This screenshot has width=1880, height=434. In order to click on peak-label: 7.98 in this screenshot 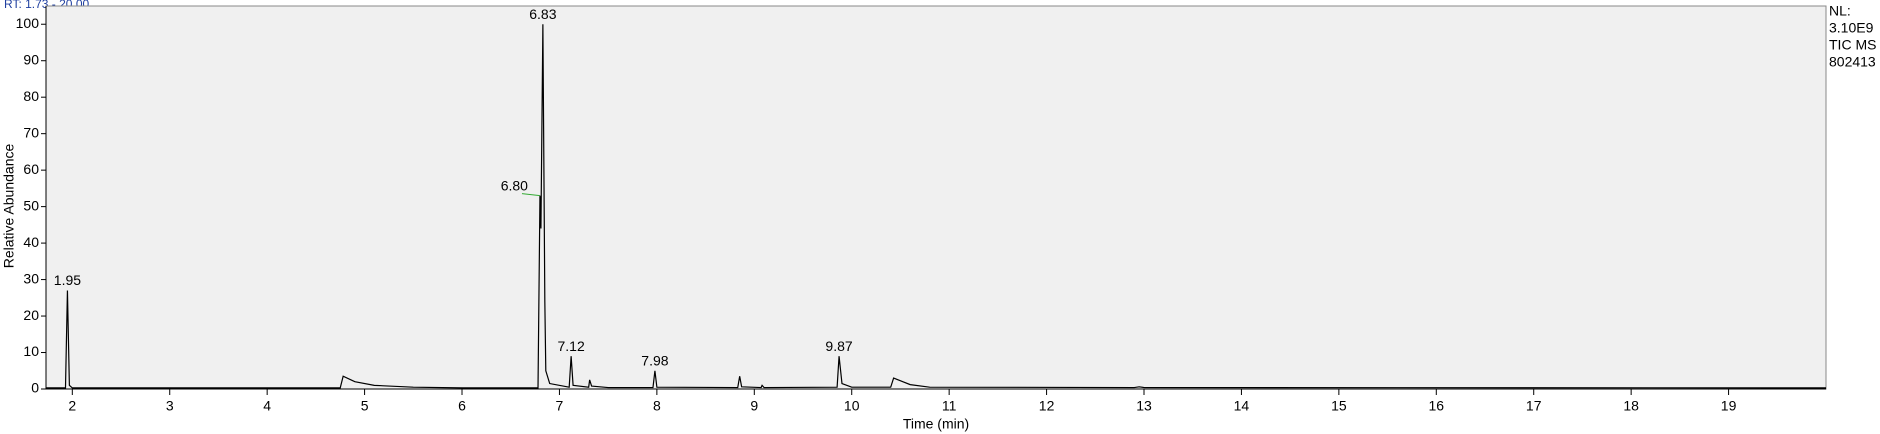, I will do `click(654, 360)`.